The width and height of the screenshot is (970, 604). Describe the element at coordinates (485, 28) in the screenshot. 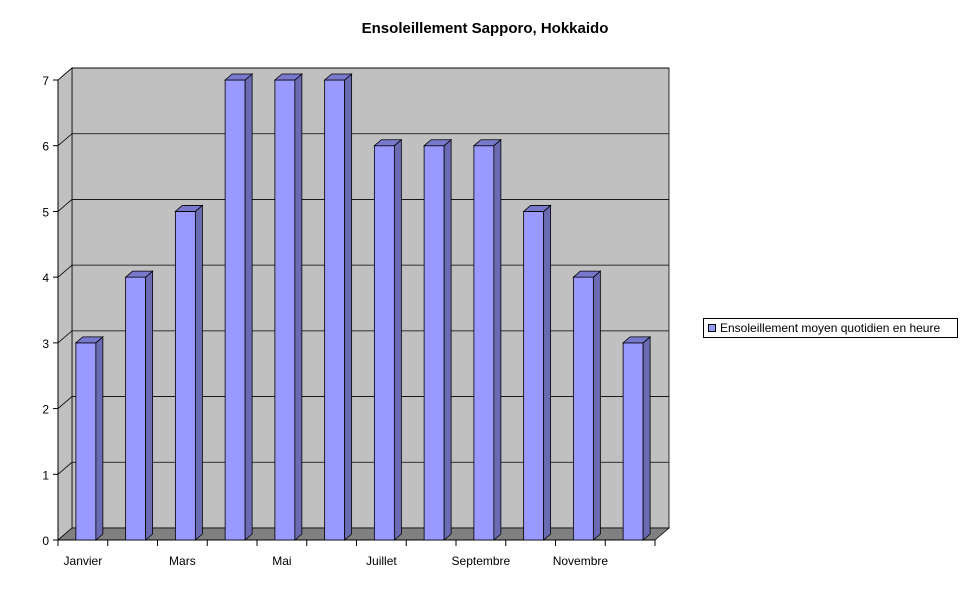

I see `chart-title: Ensoleillement Sapporo, Hokkaido` at that location.